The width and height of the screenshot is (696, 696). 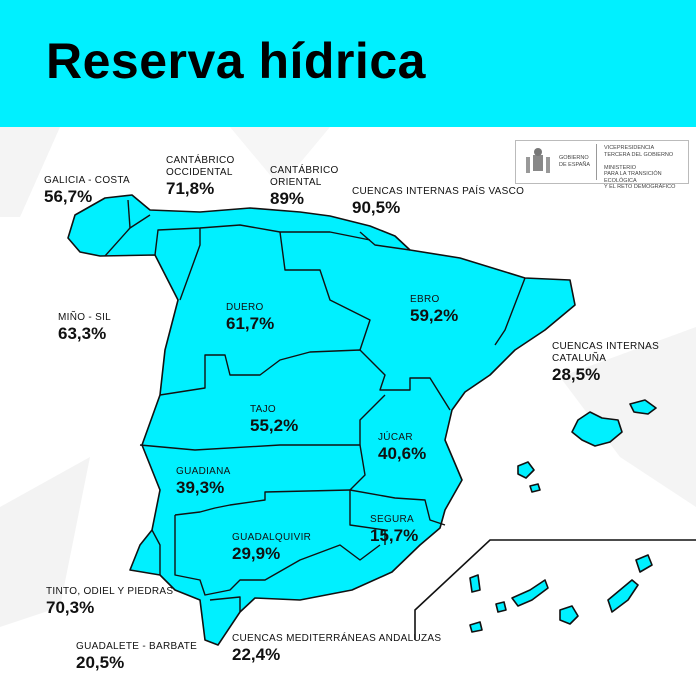 I want to click on basin-label-mediterraneas-andaluzas: CUENCAS MEDITERRÁNEAS ANDALUZAS 22,4%, so click(x=337, y=648).